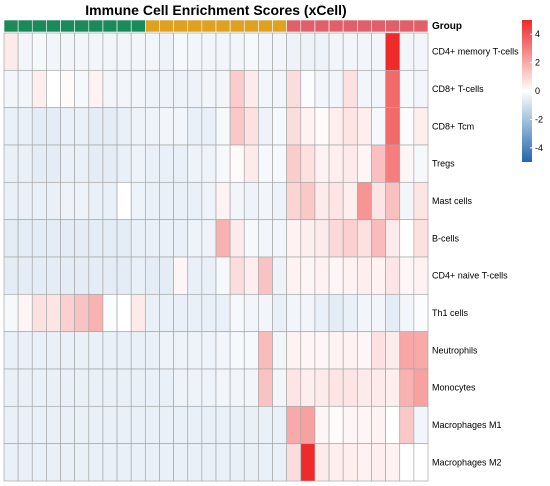 The width and height of the screenshot is (550, 486). I want to click on row-label: CD8+ Tcm, so click(453, 126).